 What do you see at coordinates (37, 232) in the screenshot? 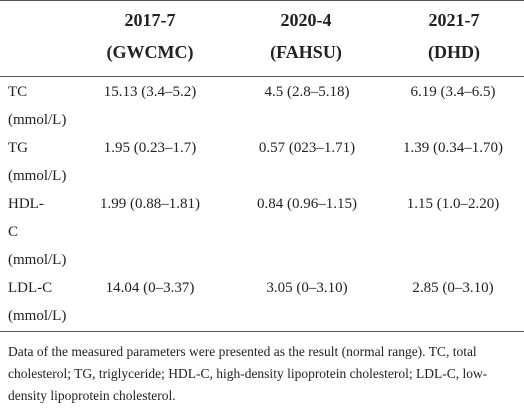
I see `row-label-hdl: HDL- C (mmol/L)` at bounding box center [37, 232].